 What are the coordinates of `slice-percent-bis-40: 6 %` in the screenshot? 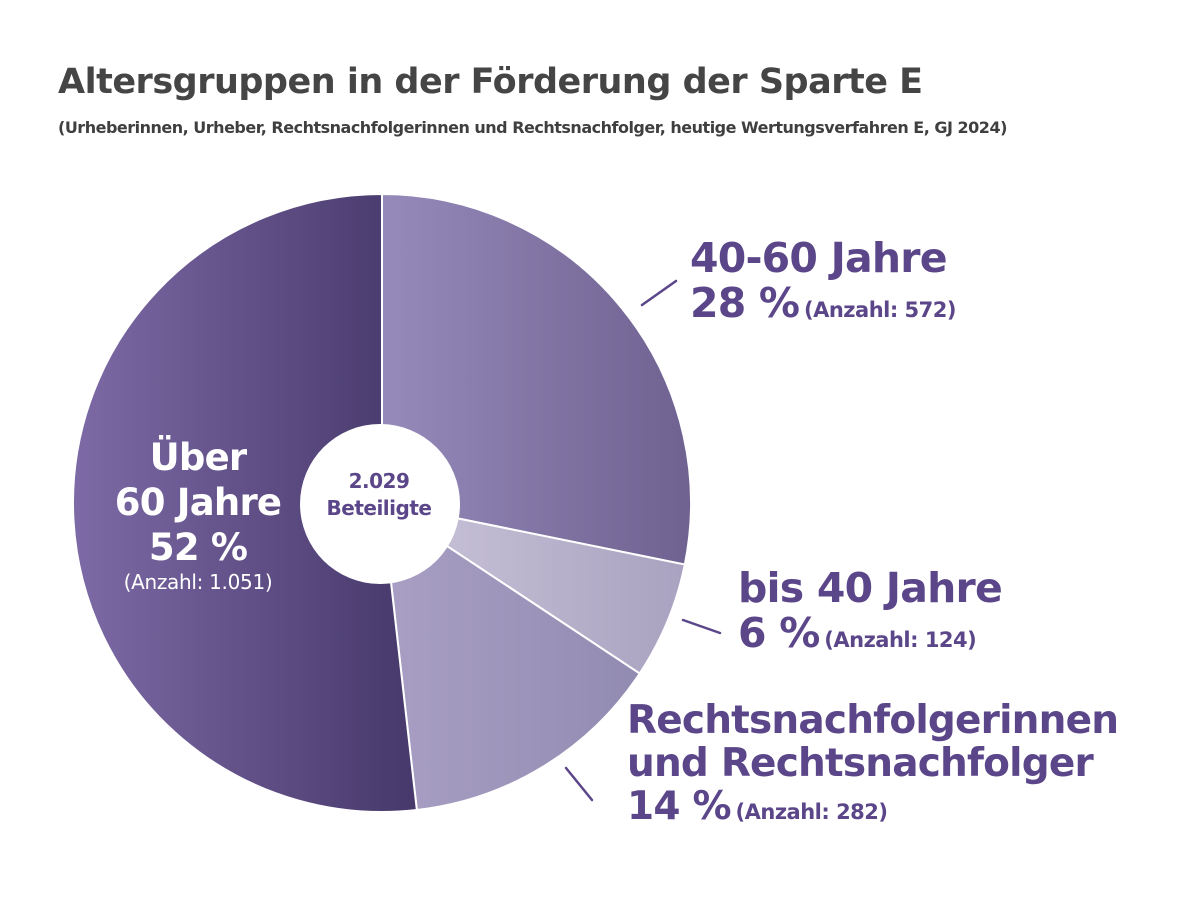 It's located at (779, 633).